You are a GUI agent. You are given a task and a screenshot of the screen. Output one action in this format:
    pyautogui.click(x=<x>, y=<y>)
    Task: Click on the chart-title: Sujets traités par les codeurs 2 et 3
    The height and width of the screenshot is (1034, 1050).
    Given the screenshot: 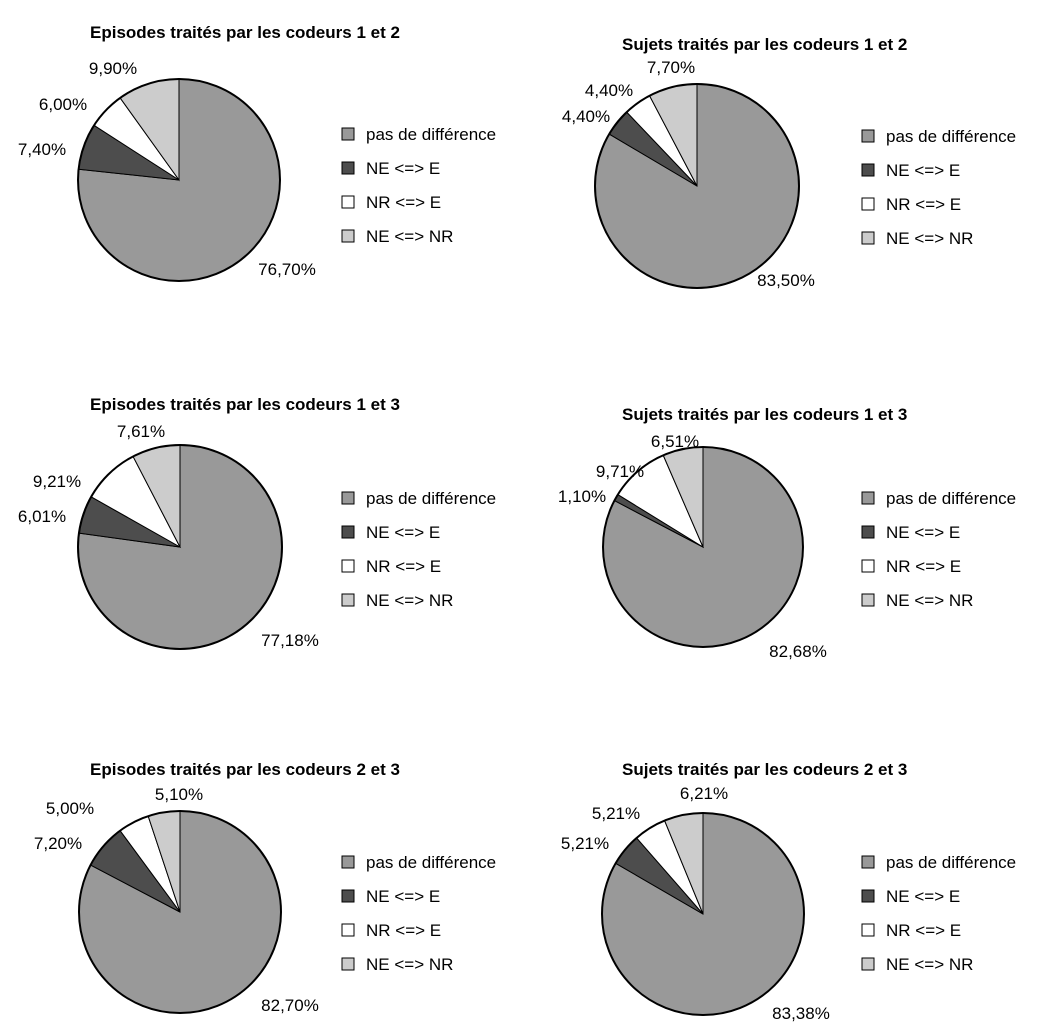 What is the action you would take?
    pyautogui.click(x=764, y=769)
    